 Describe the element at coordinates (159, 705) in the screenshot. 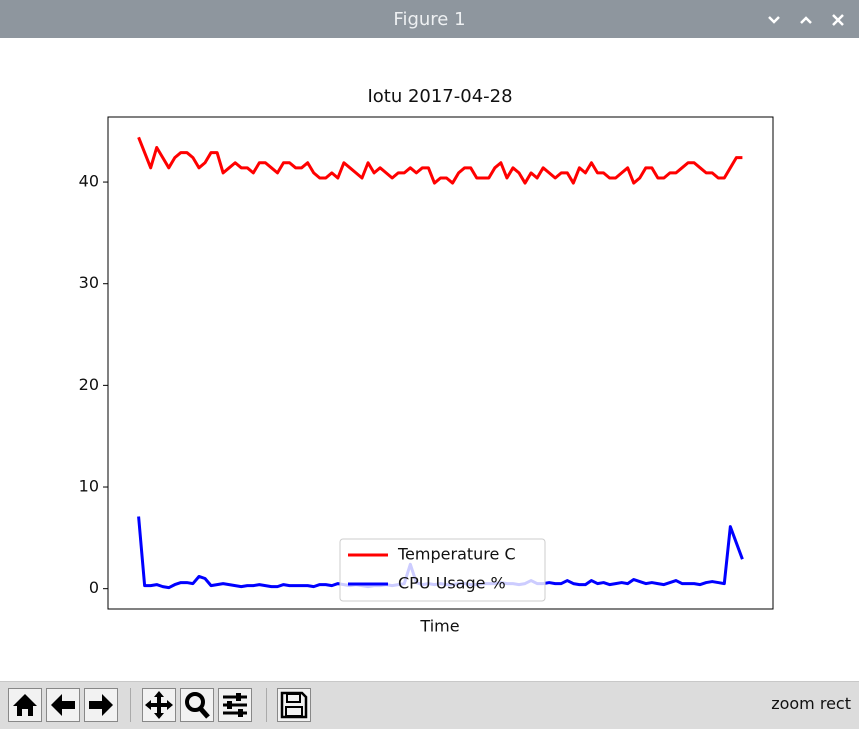

I see `pan-button` at that location.